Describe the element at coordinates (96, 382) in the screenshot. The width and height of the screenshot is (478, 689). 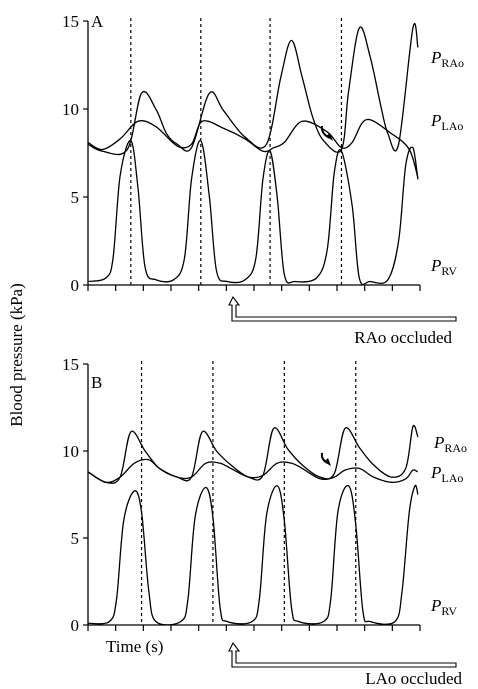
I see `panel-letter: B` at that location.